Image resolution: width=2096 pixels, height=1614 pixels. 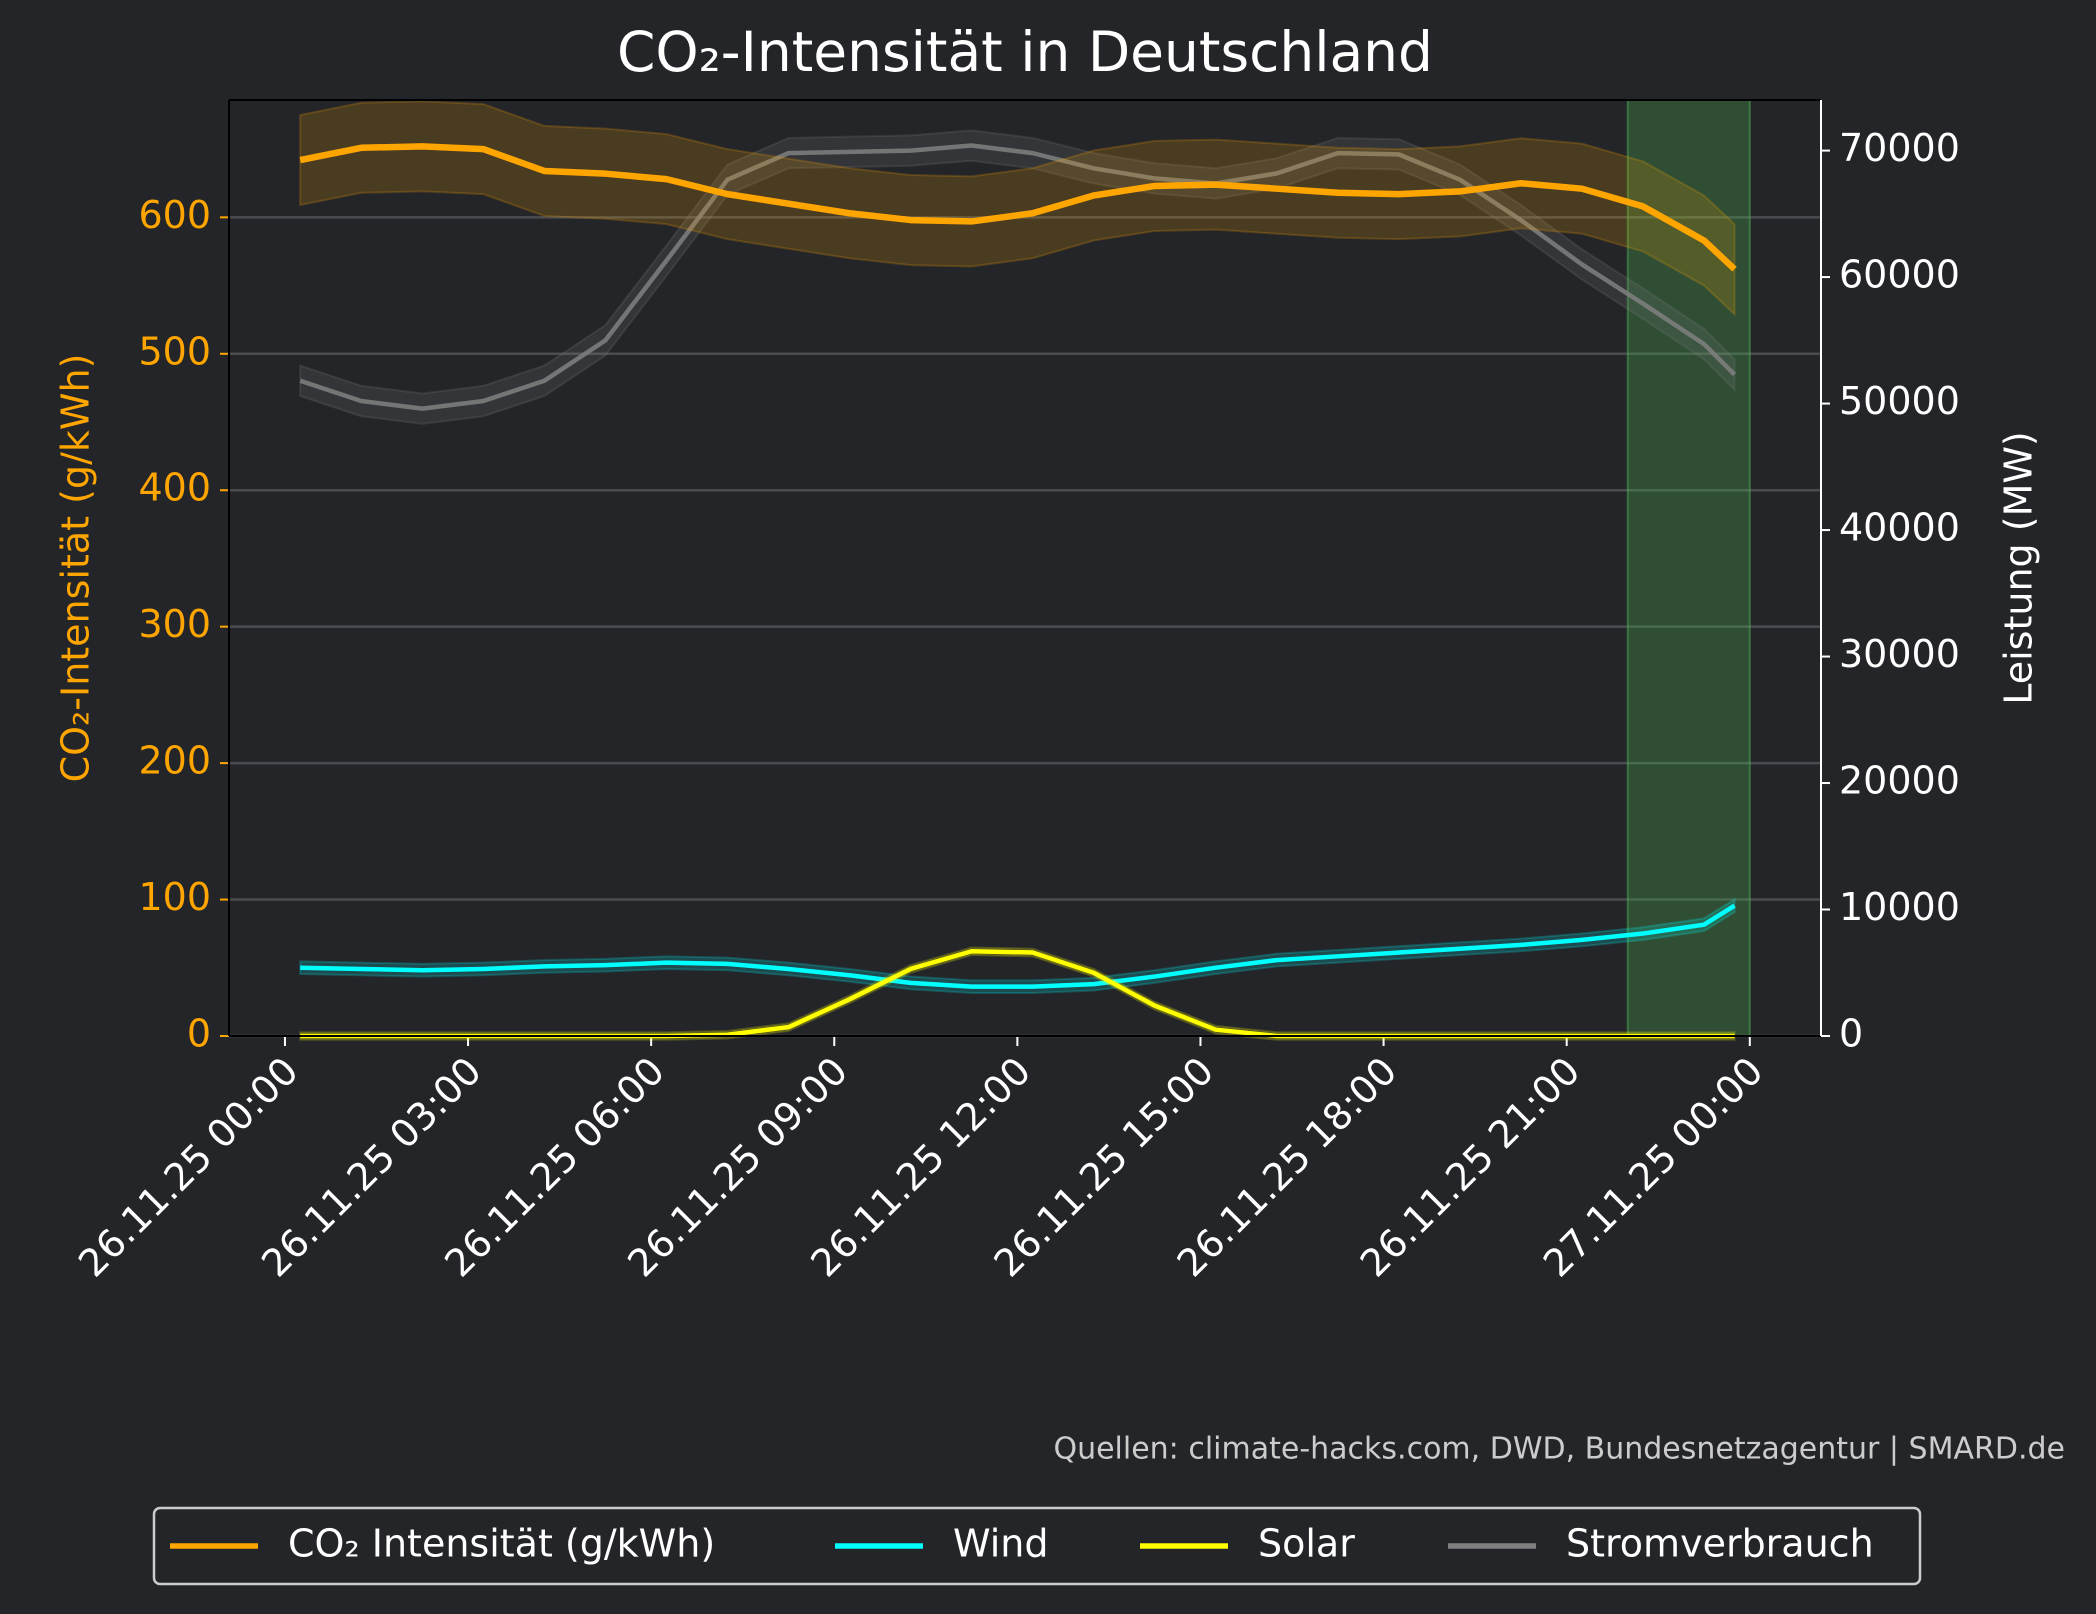 What do you see at coordinates (1899, 275) in the screenshot?
I see `y2-tick-label: 60000` at bounding box center [1899, 275].